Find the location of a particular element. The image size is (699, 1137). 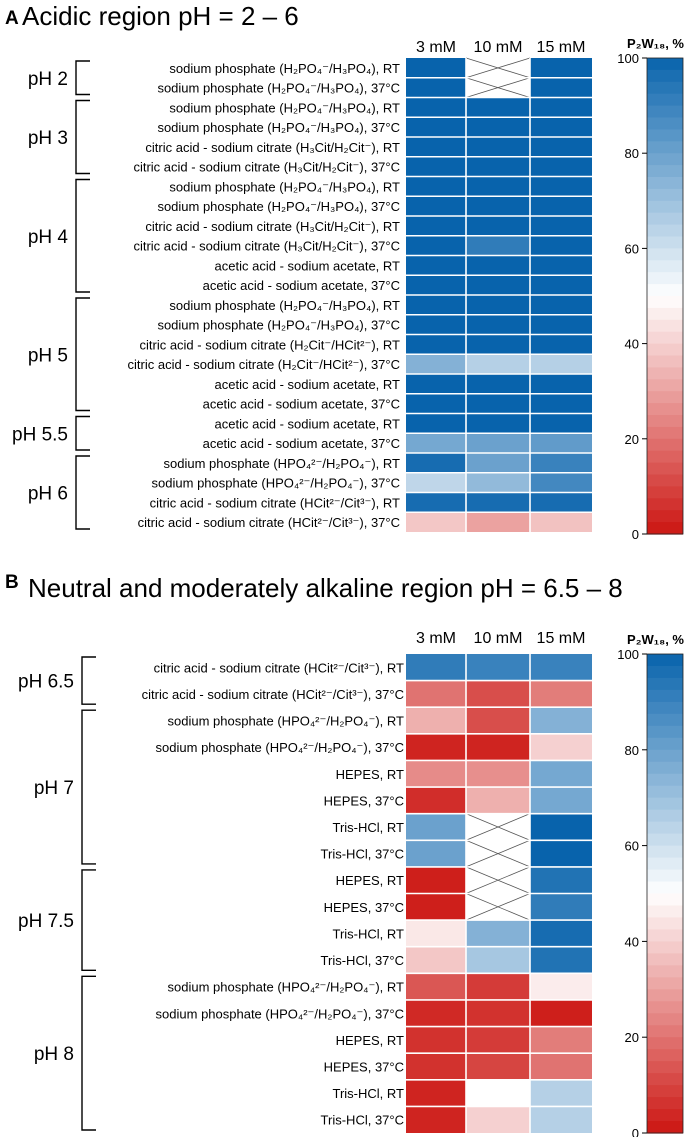

row-label: acetic acid - sodium acetate, 37°C is located at coordinates (301, 285).